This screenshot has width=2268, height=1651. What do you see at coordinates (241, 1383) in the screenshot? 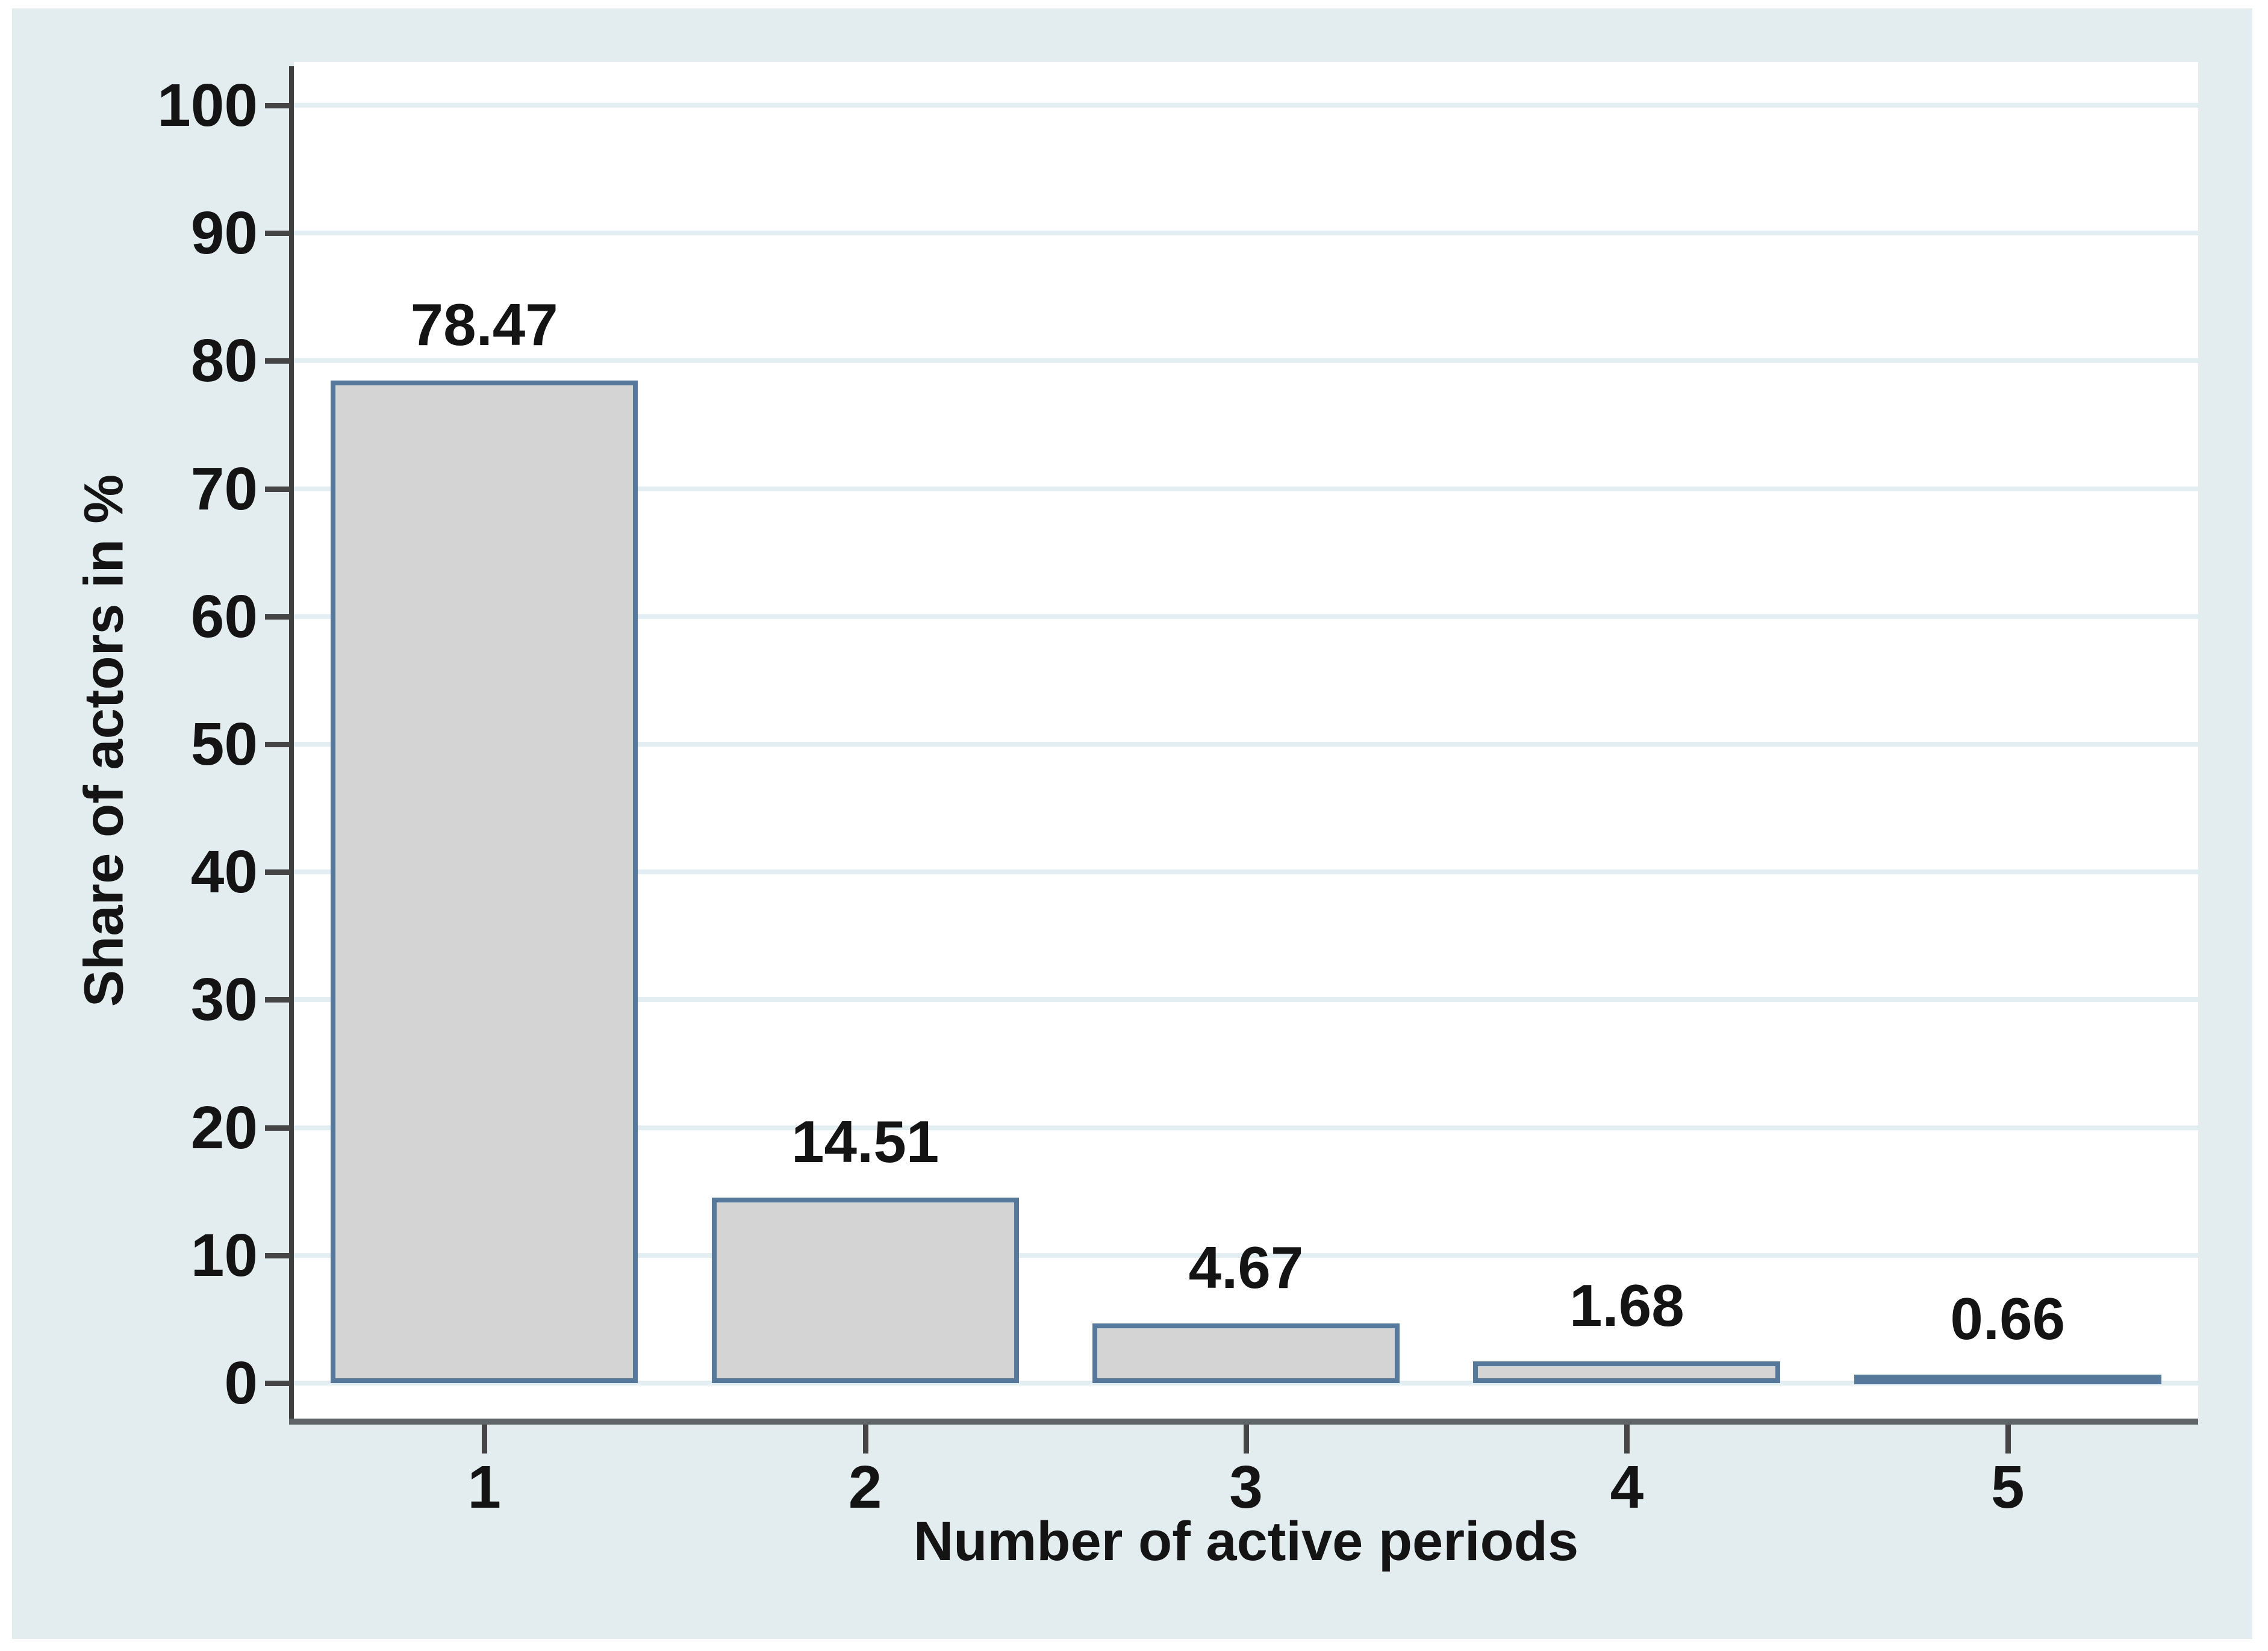
I see `y-tick-label: 0` at bounding box center [241, 1383].